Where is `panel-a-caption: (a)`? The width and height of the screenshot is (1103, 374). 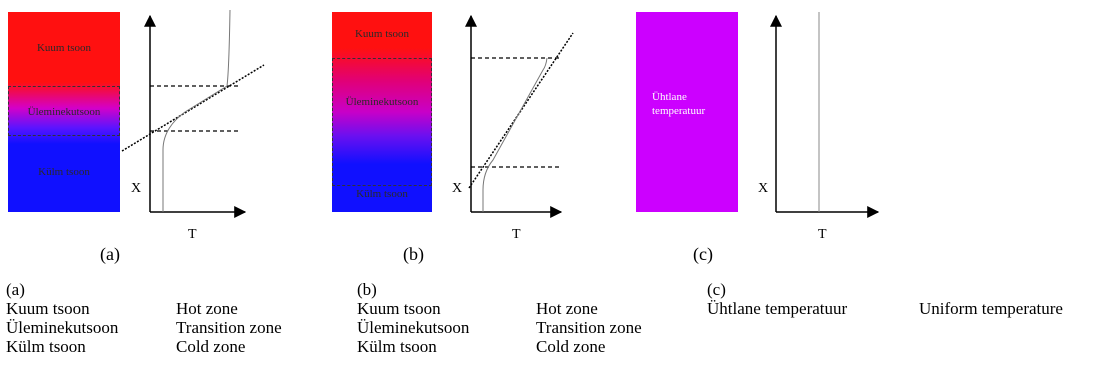 panel-a-caption: (a) is located at coordinates (110, 254).